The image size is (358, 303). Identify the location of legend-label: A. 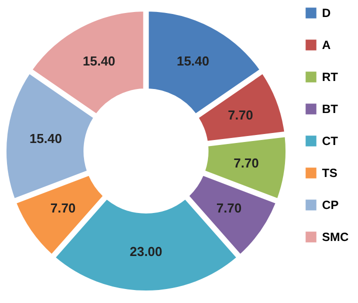
(326, 45).